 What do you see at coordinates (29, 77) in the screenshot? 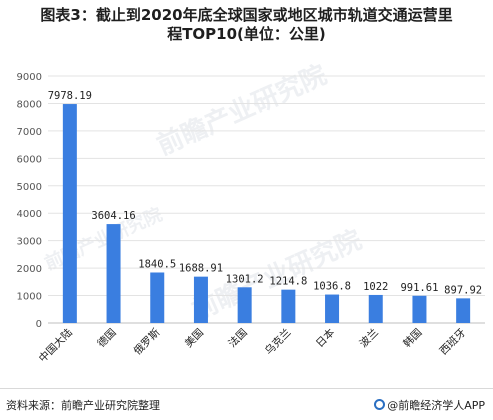
I see `y-tick-label: 9000` at bounding box center [29, 77].